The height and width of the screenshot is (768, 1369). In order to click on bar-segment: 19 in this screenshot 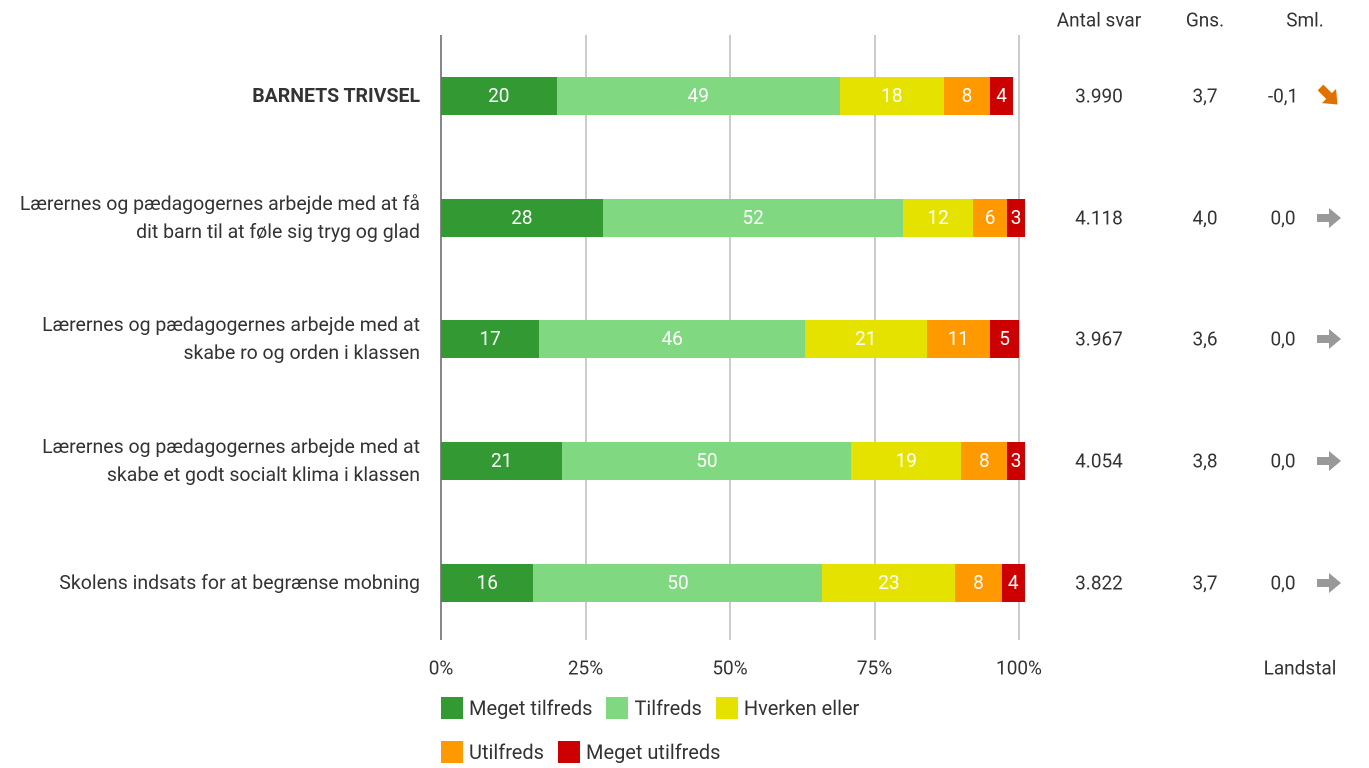, I will do `click(906, 461)`.